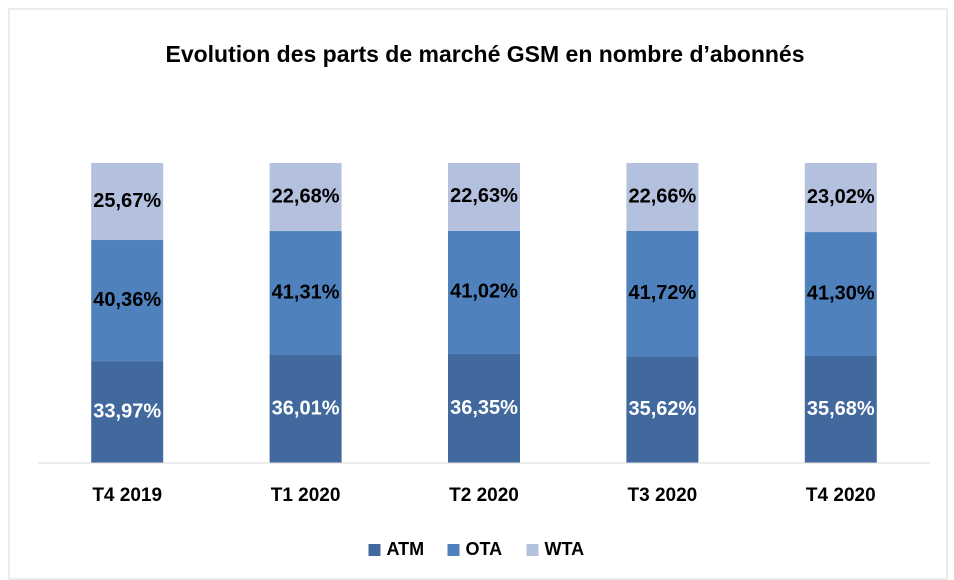 The width and height of the screenshot is (954, 580). I want to click on data-label: 36,01%, so click(306, 408).